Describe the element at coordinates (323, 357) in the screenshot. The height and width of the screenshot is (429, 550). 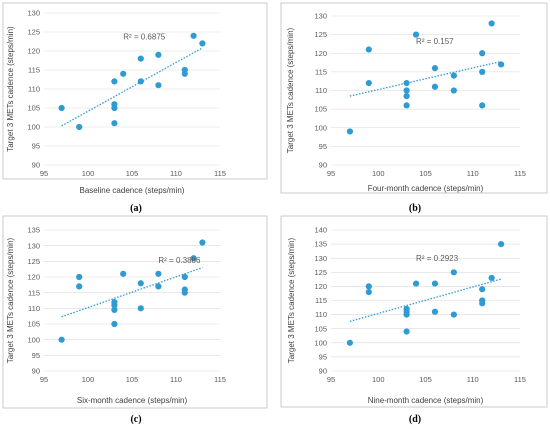
I see `panel-4-ytick-label: 95` at that location.